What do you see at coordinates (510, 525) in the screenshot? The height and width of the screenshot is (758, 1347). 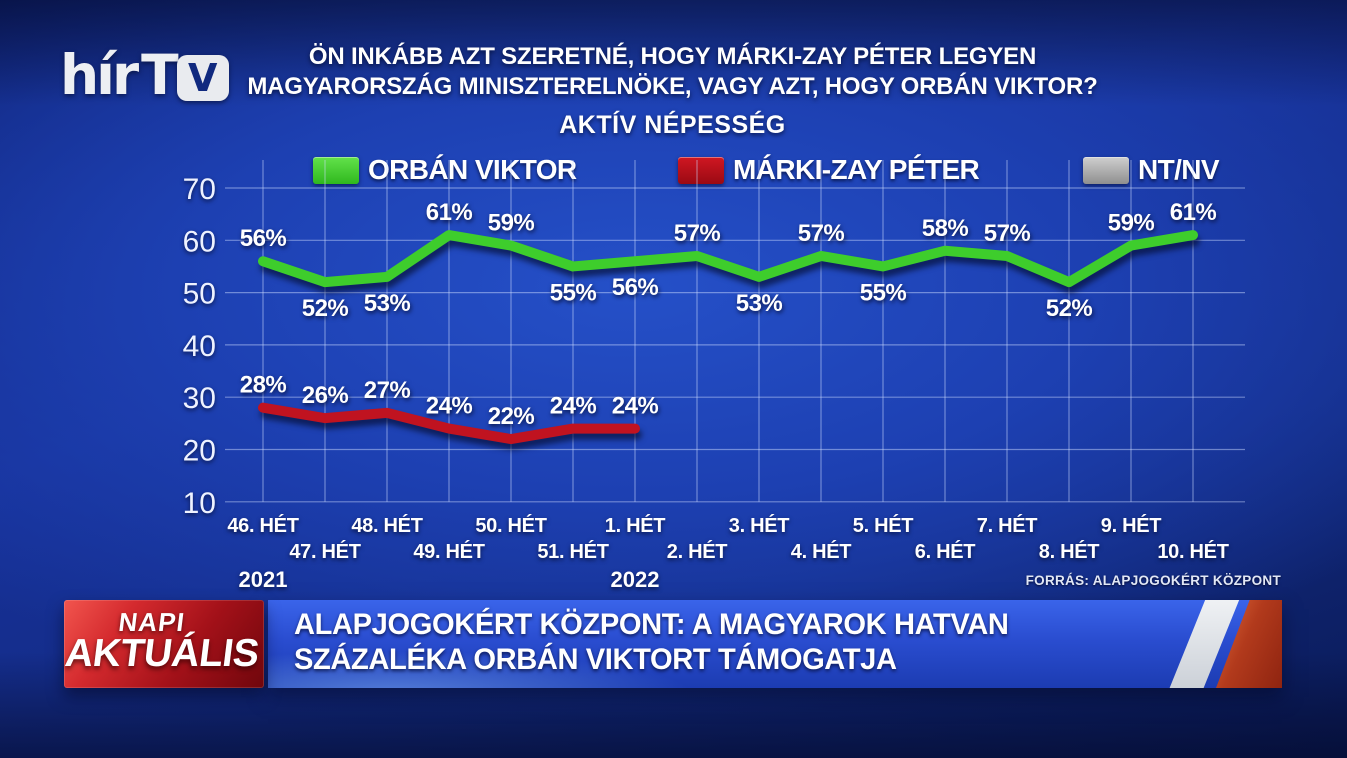 I see `x-axis-tick-label: 50. HÉT` at bounding box center [510, 525].